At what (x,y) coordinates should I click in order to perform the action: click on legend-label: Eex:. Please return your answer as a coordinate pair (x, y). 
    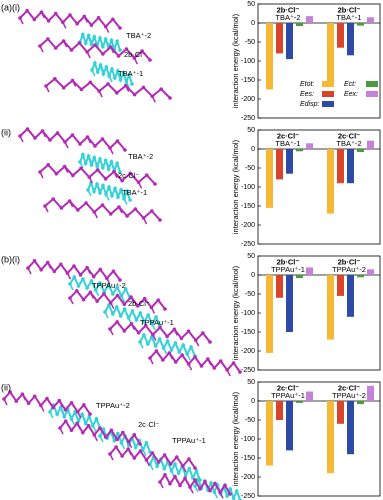
    Looking at the image, I should click on (351, 94).